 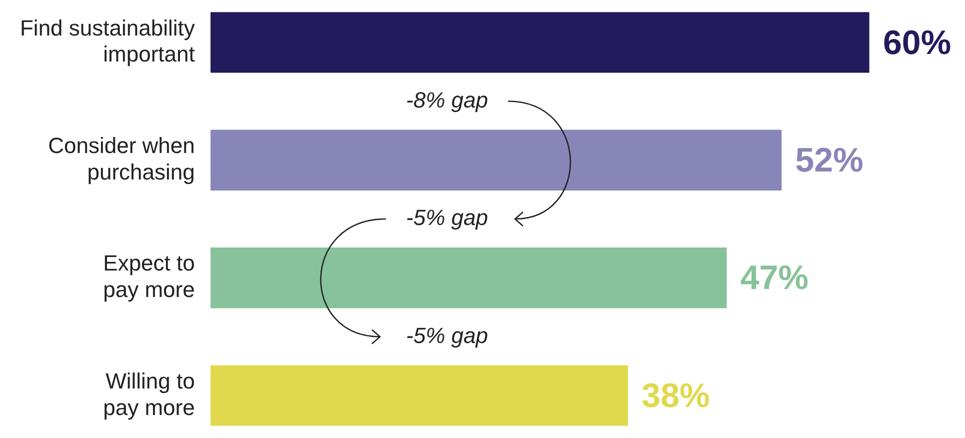 What do you see at coordinates (447, 99) in the screenshot?
I see `annotation: -8% gap` at bounding box center [447, 99].